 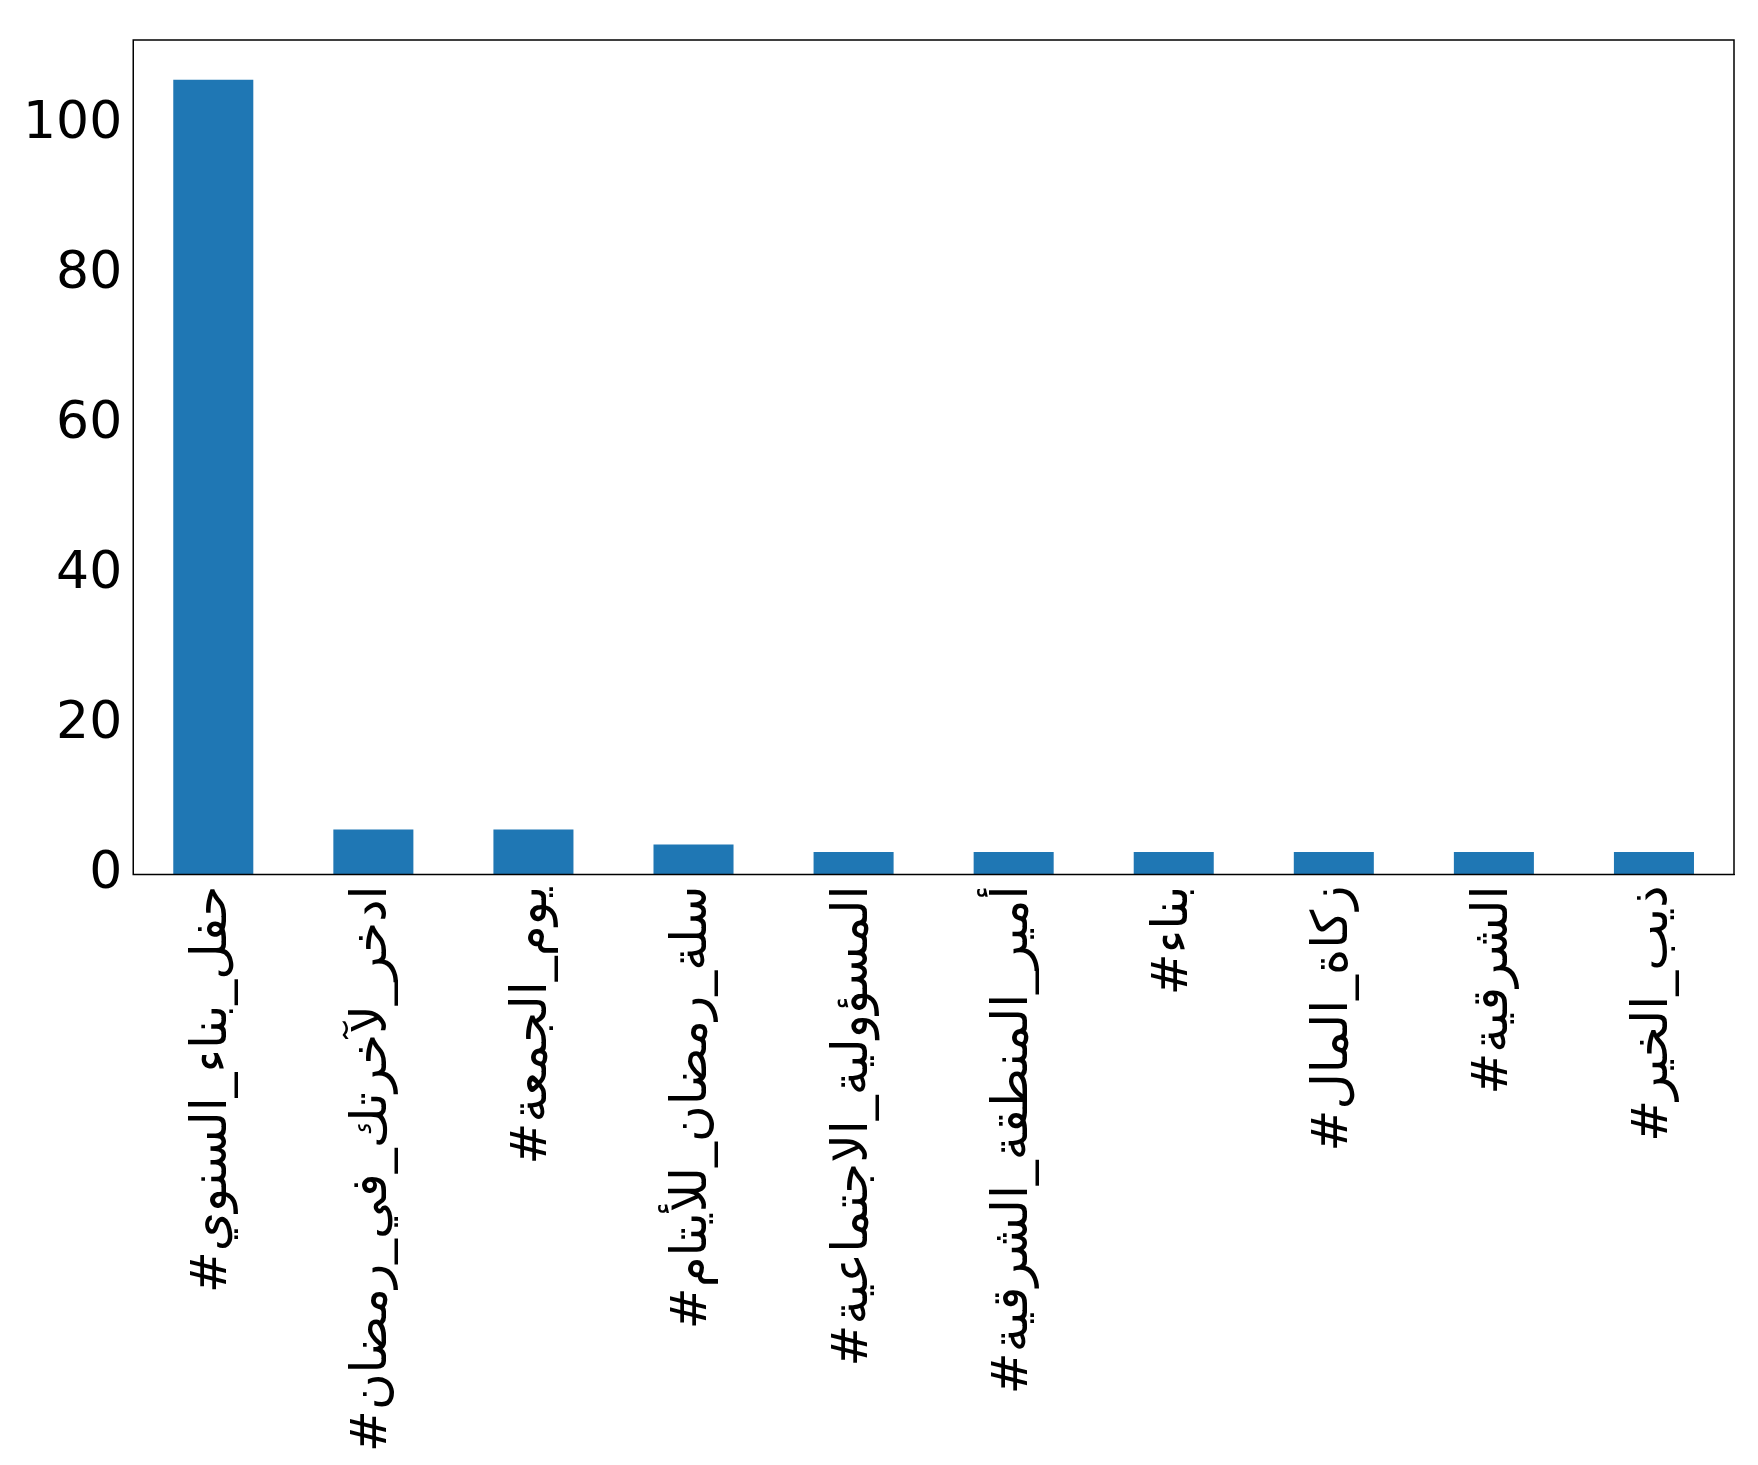 I want to click on x-tick-label: #ادخر_لآخرتك_في_رمضان, so click(x=369, y=1169).